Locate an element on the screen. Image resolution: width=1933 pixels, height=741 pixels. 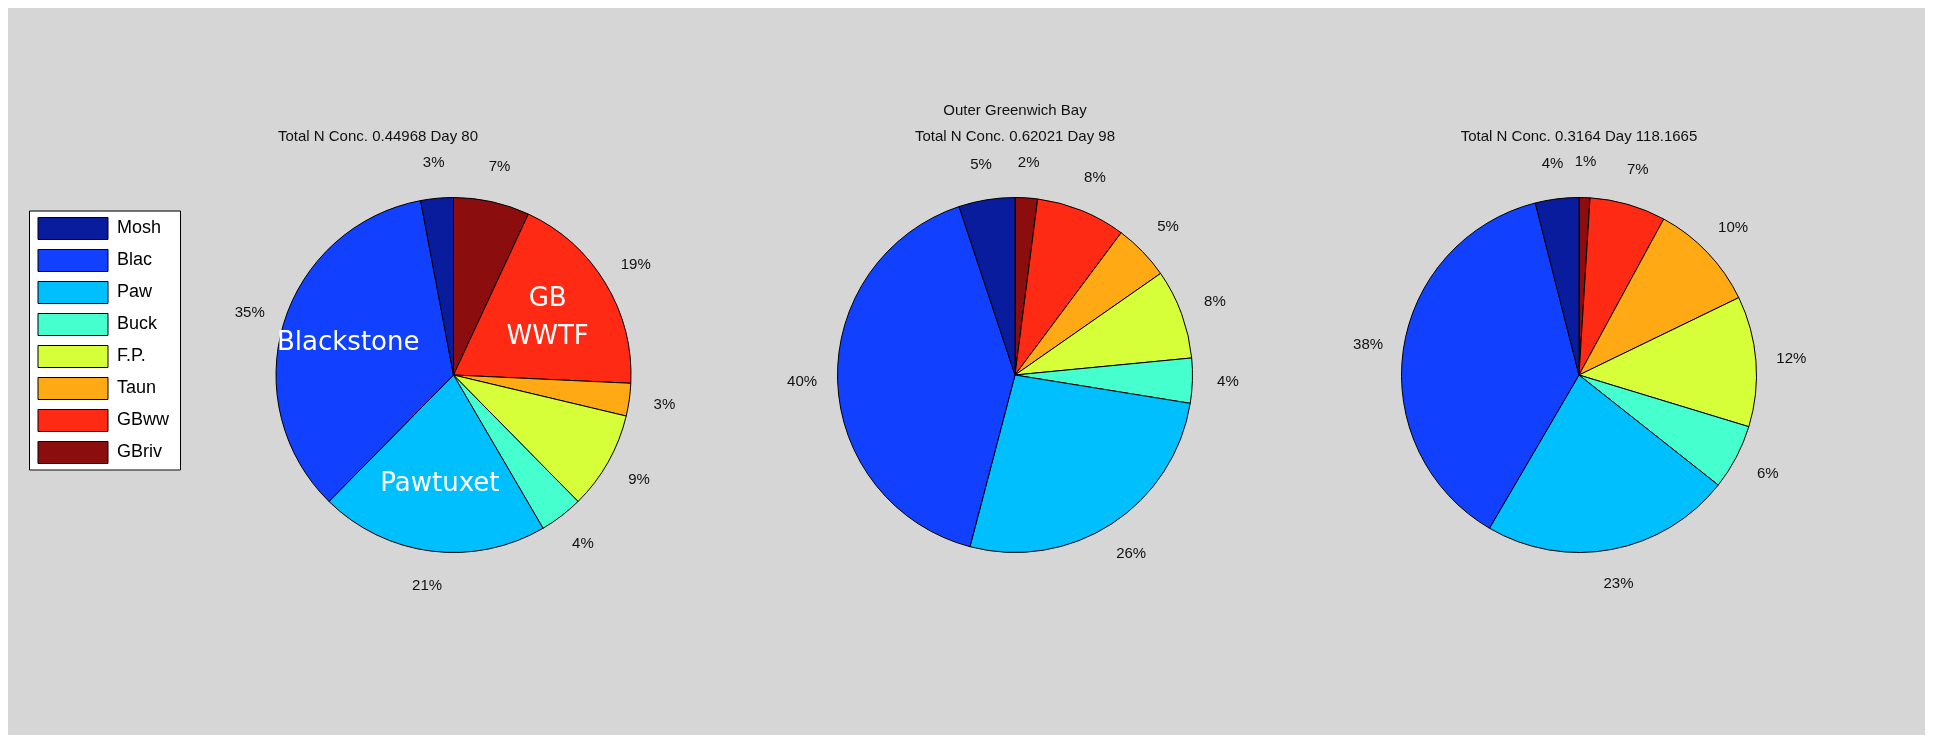
text: Blackstone is located at coordinates (348, 340).